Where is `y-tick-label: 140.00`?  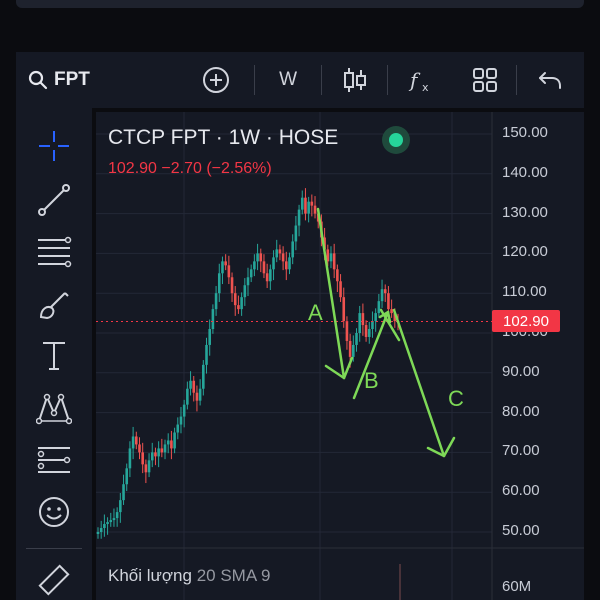 y-tick-label: 140.00 is located at coordinates (525, 172).